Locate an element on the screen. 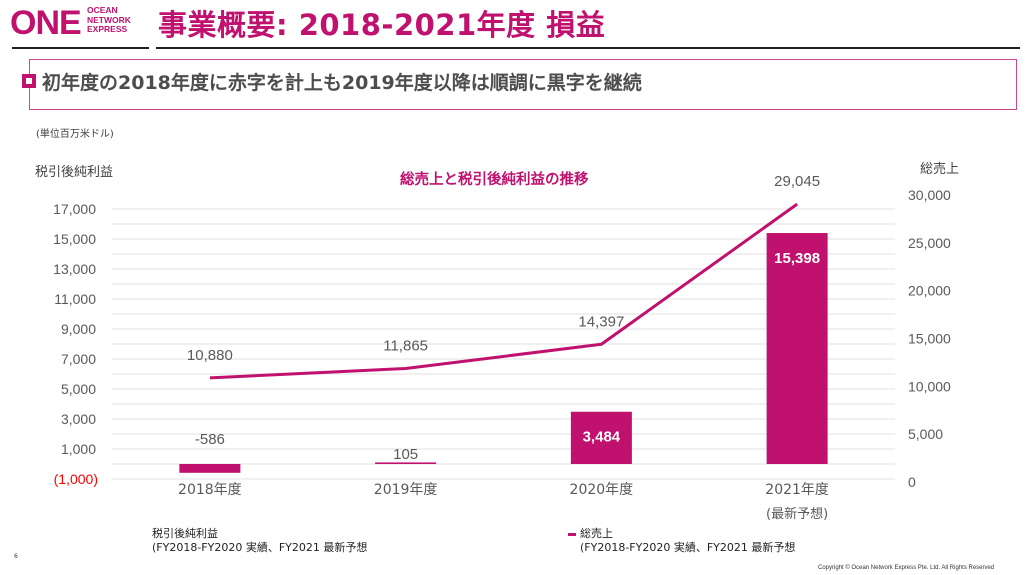  legend-item-net-income: 税引後純利益 (FY2018-FY2020 実績、FY2021 最新予想 is located at coordinates (259, 541).